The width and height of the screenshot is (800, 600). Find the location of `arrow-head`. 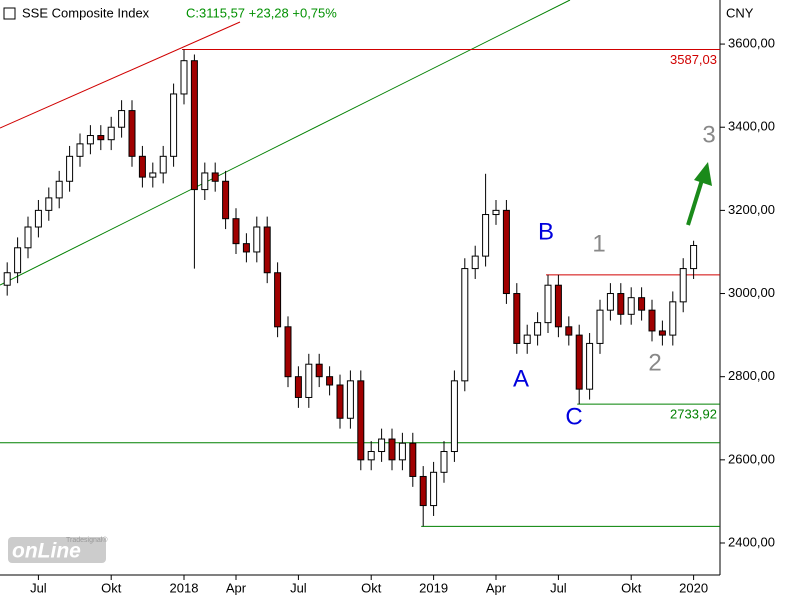

arrow-head is located at coordinates (703, 174).